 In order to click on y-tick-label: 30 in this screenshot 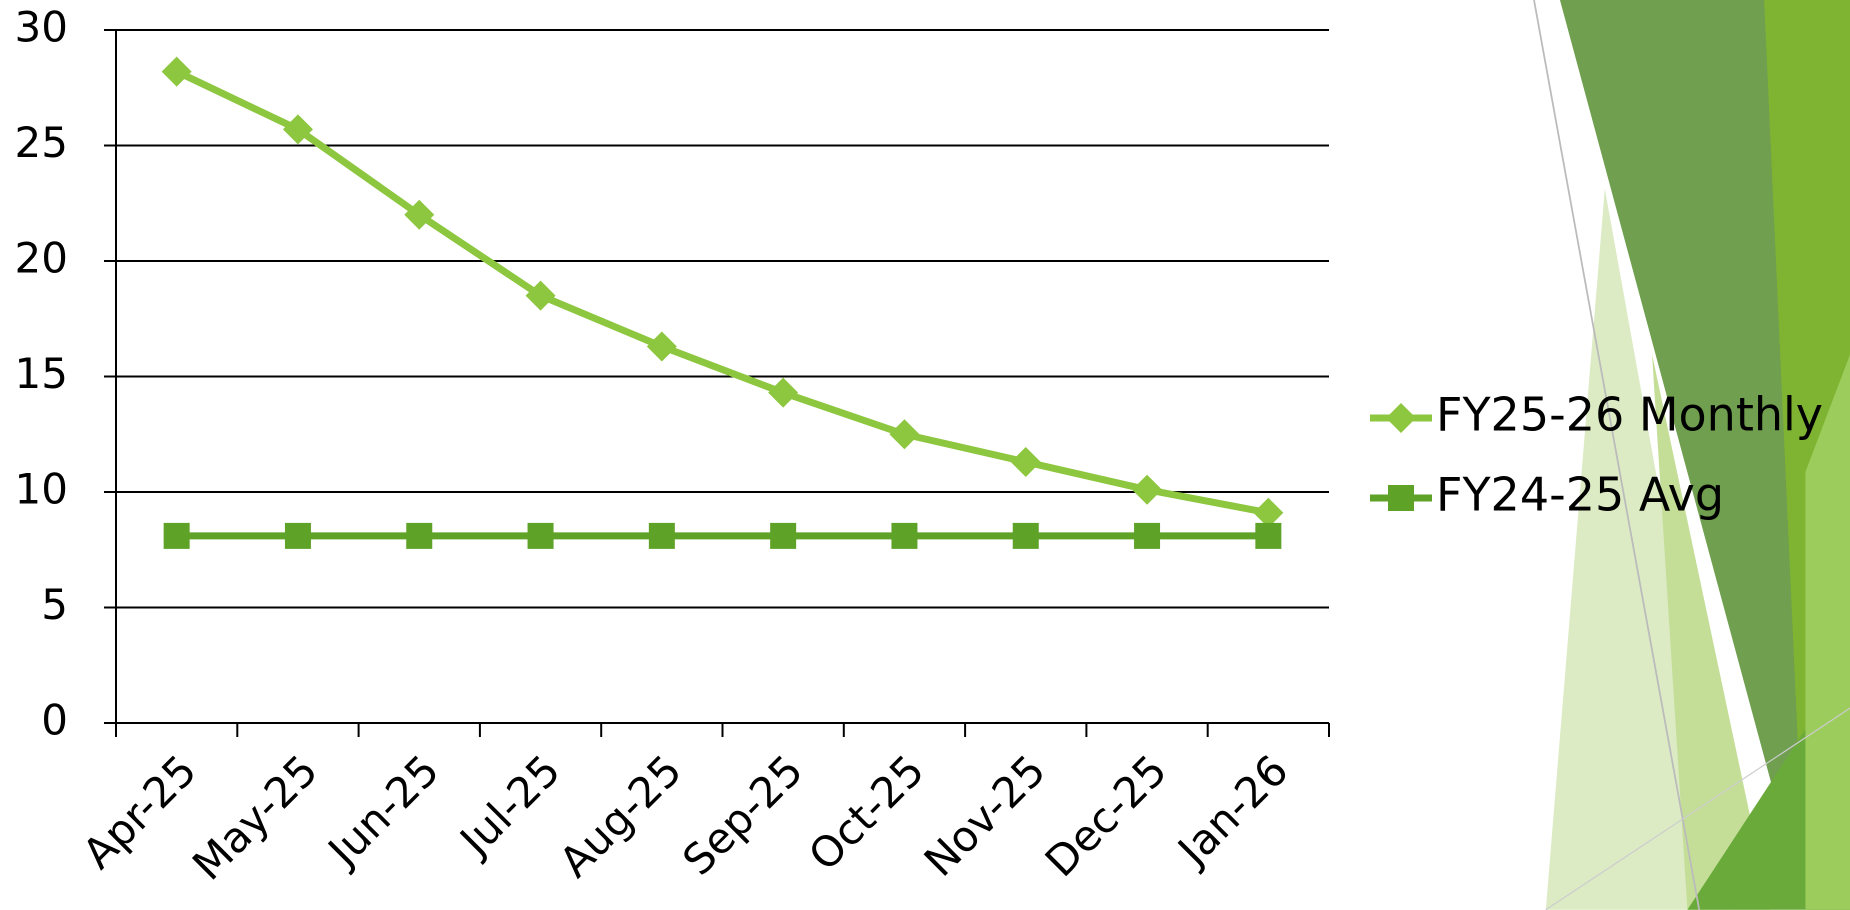, I will do `click(41, 27)`.